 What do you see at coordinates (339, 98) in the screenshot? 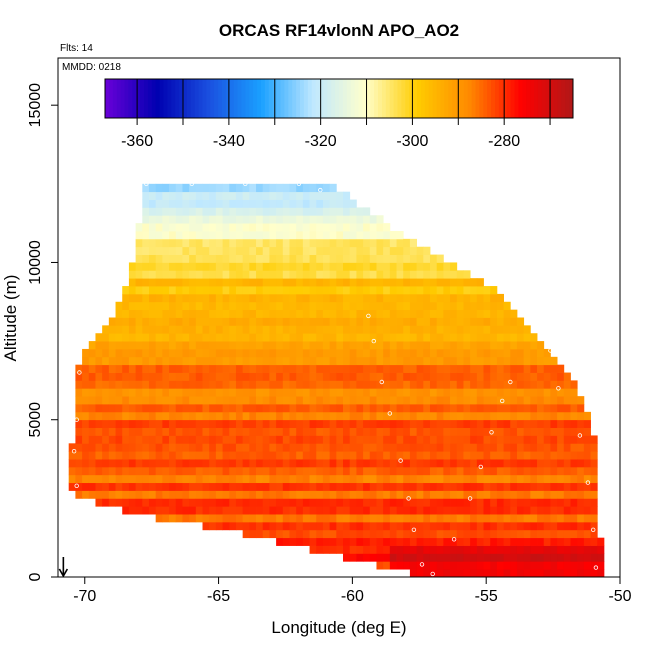
I see `colorbar-frame` at bounding box center [339, 98].